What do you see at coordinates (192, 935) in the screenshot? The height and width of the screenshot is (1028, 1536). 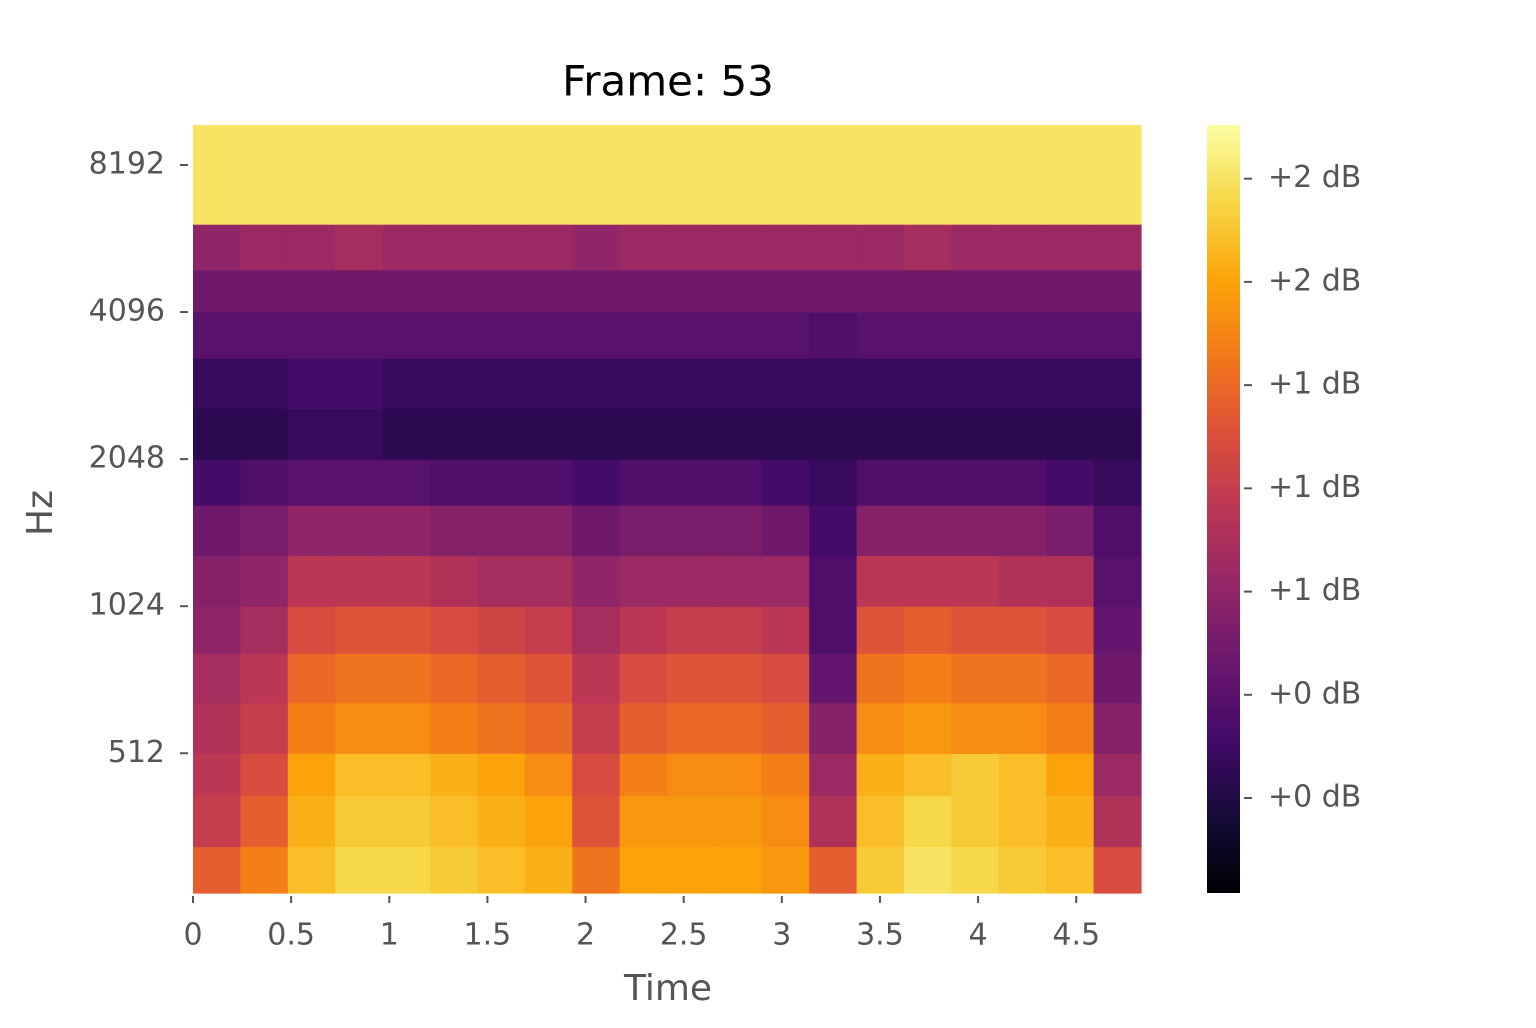 I see `x-tick-label: 0` at bounding box center [192, 935].